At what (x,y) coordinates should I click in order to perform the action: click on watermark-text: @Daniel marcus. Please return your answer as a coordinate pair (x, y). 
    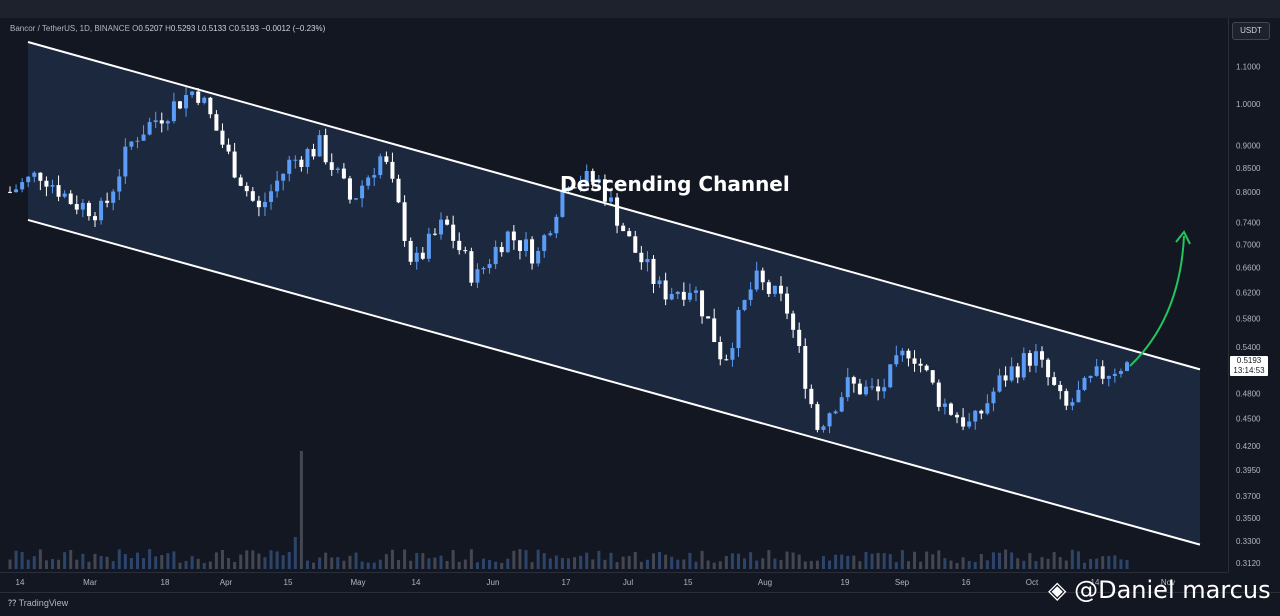
    Looking at the image, I should click on (1172, 590).